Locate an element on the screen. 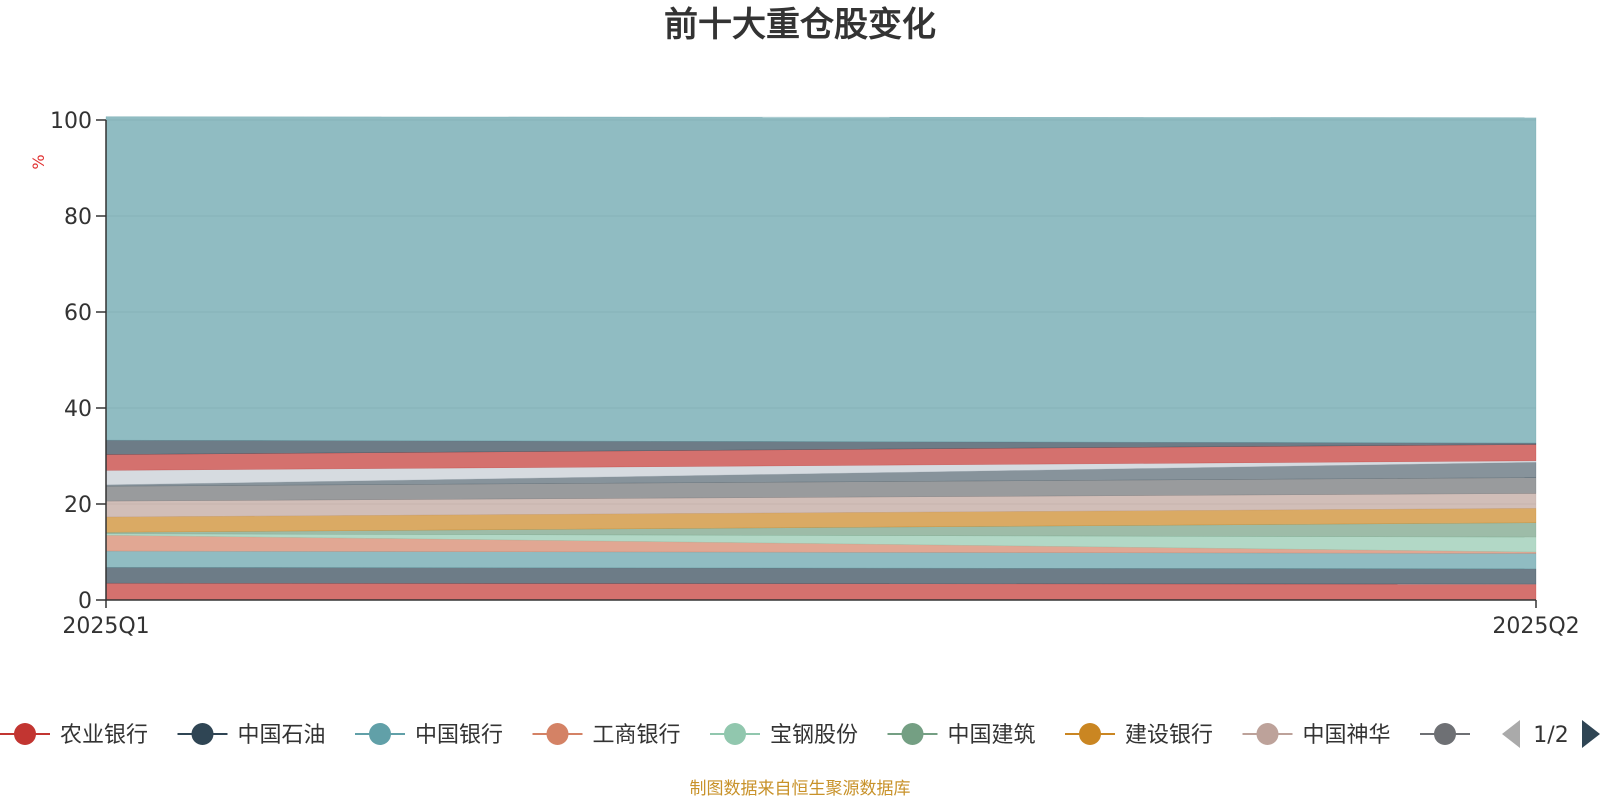 Image resolution: width=1600 pixels, height=800 pixels. legend-item: 工商银行 is located at coordinates (606, 735).